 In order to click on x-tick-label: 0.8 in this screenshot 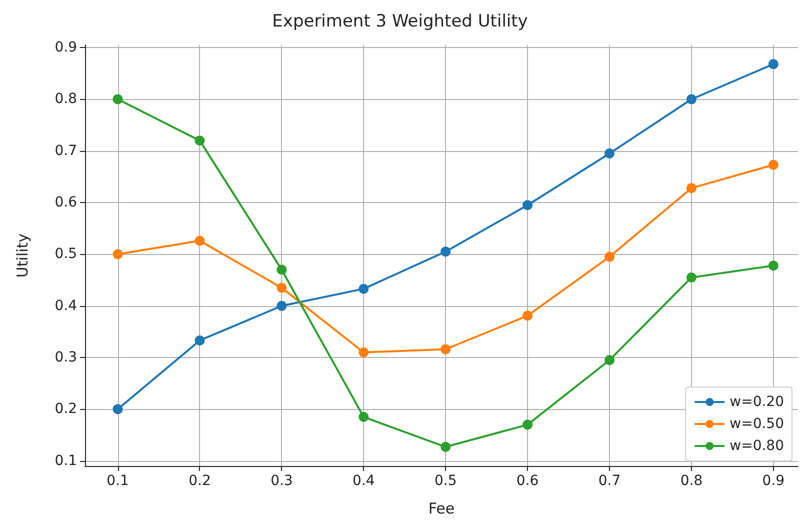, I will do `click(691, 481)`.